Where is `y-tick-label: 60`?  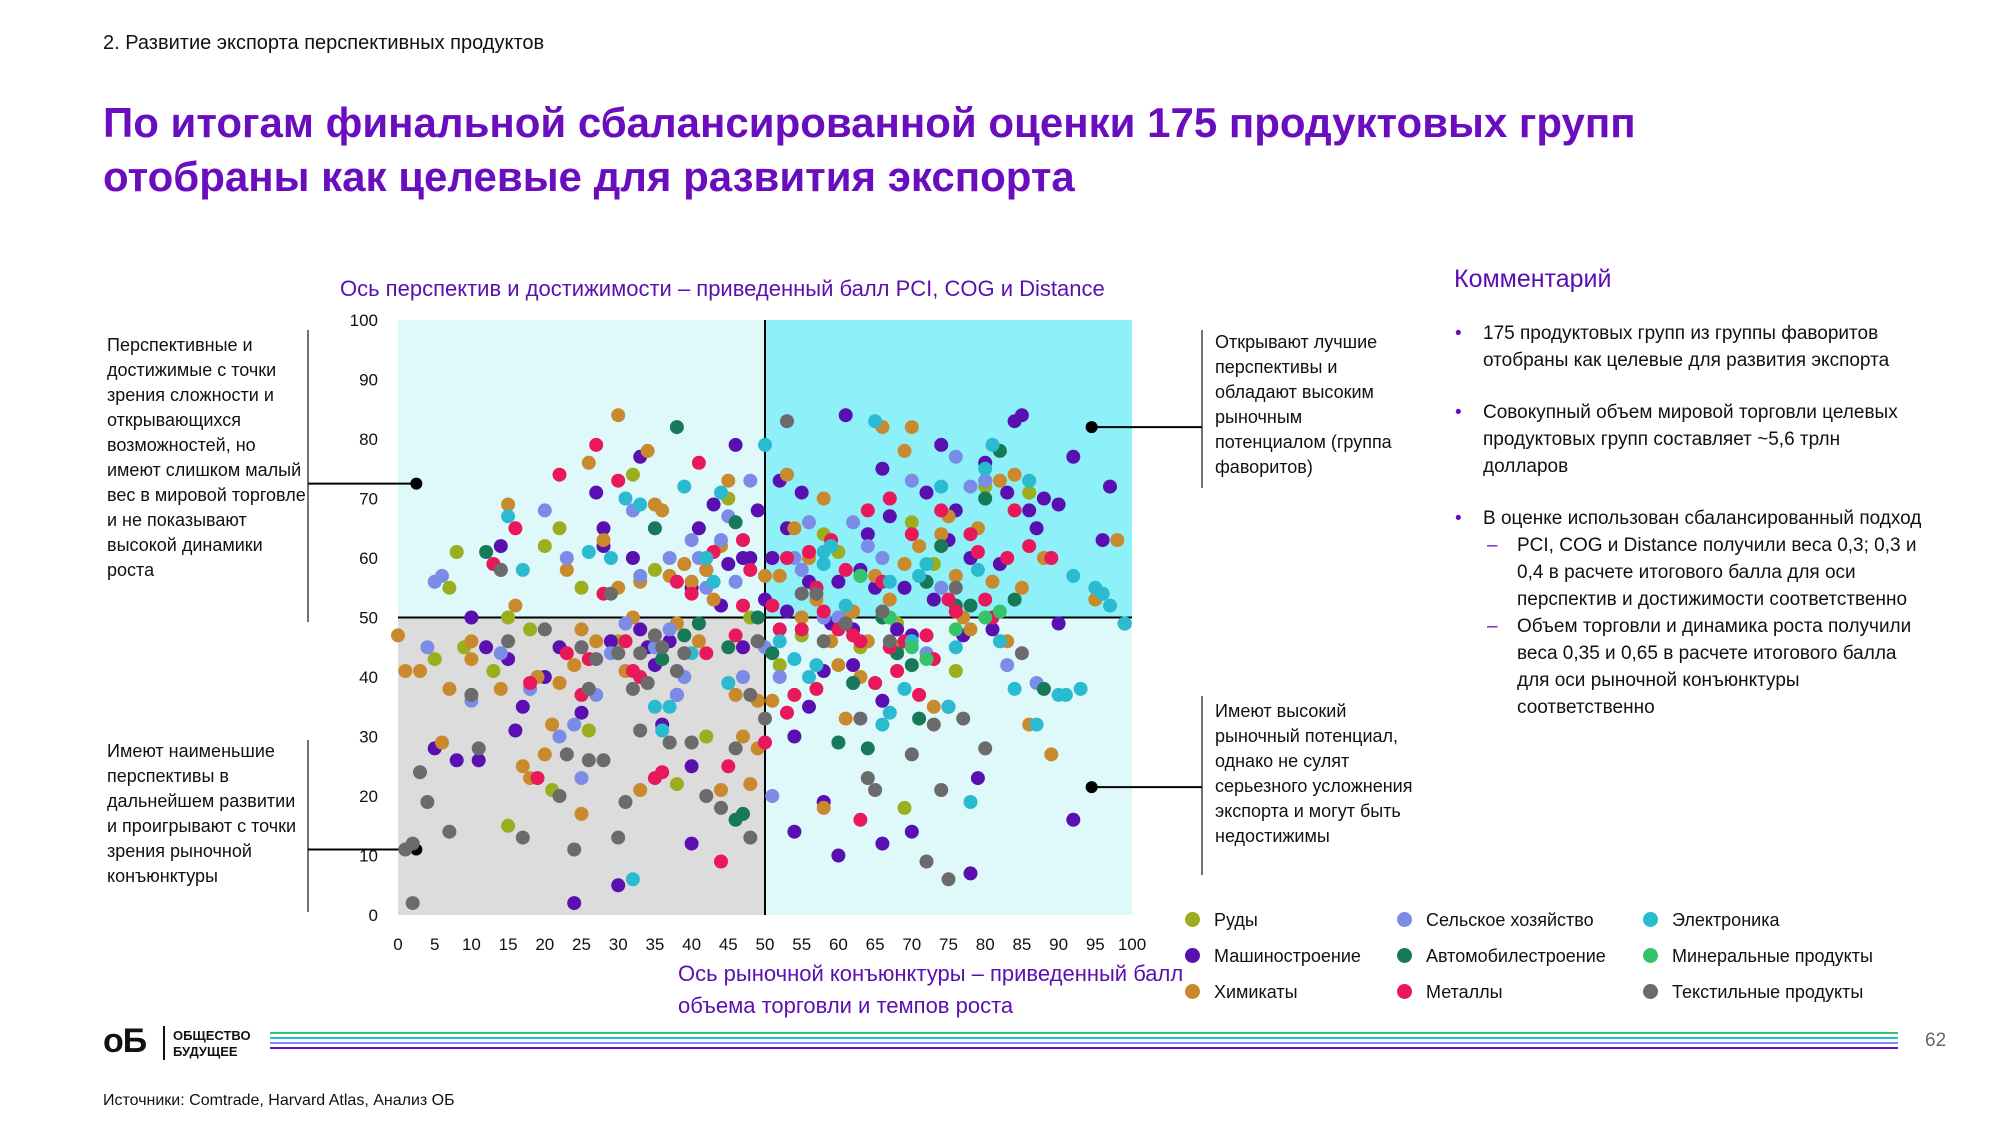
y-tick-label: 60 is located at coordinates (368, 558).